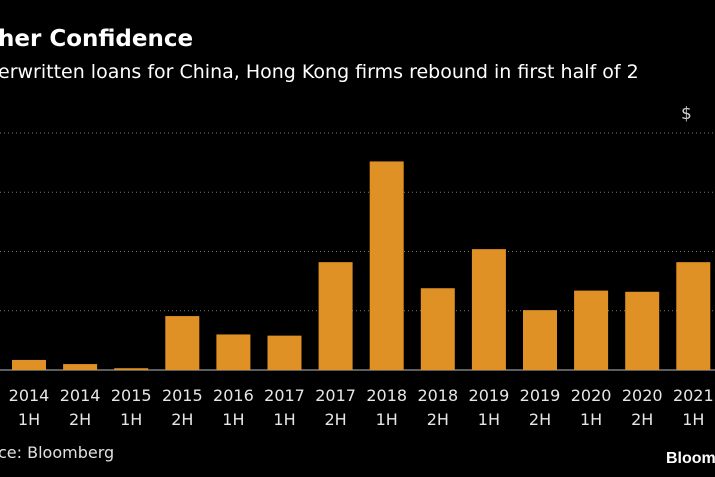  I want to click on bar-2020-1h, so click(591, 330).